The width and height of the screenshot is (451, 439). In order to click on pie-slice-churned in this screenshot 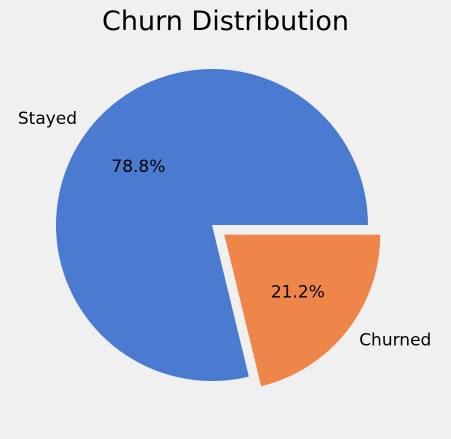, I will do `click(302, 310)`.